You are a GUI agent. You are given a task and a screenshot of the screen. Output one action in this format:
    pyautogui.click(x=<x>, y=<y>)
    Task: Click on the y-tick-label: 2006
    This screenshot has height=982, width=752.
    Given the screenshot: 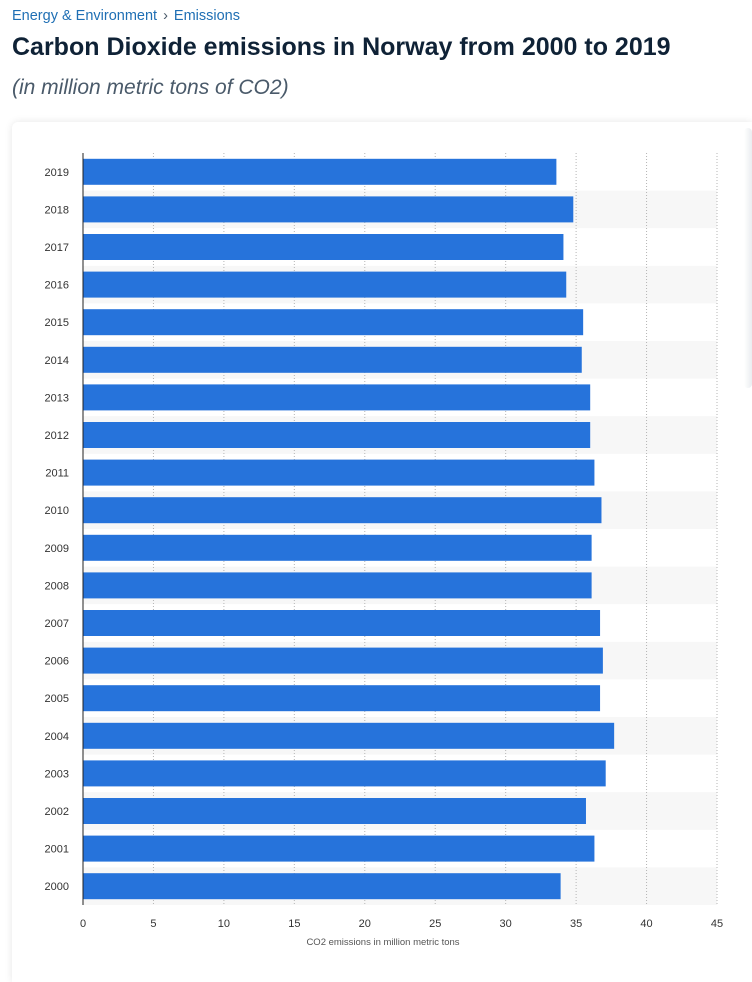 What is the action you would take?
    pyautogui.click(x=57, y=662)
    